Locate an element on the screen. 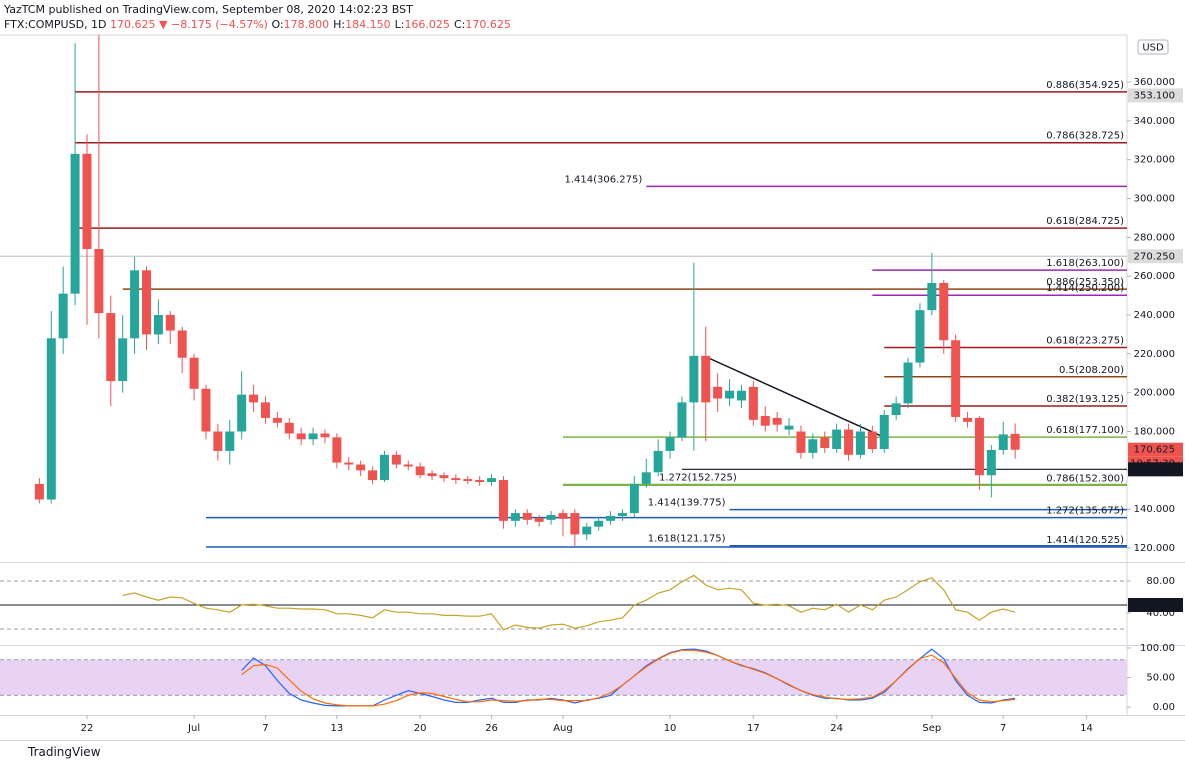 The height and width of the screenshot is (768, 1185). fib-label: 1.272(135.675) is located at coordinates (1085, 511).